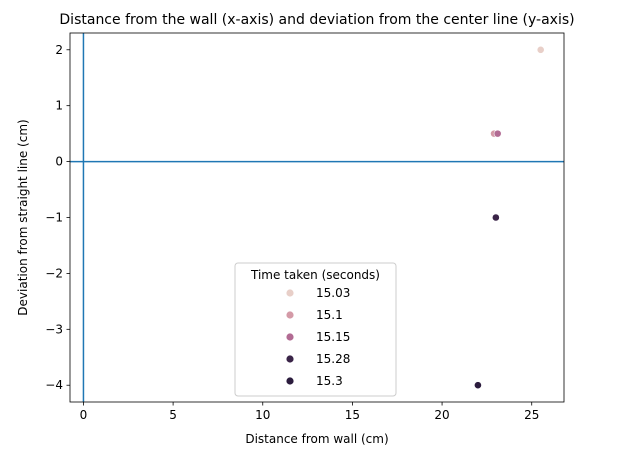 The image size is (631, 455). What do you see at coordinates (329, 381) in the screenshot?
I see `legend-label: 15.3` at bounding box center [329, 381].